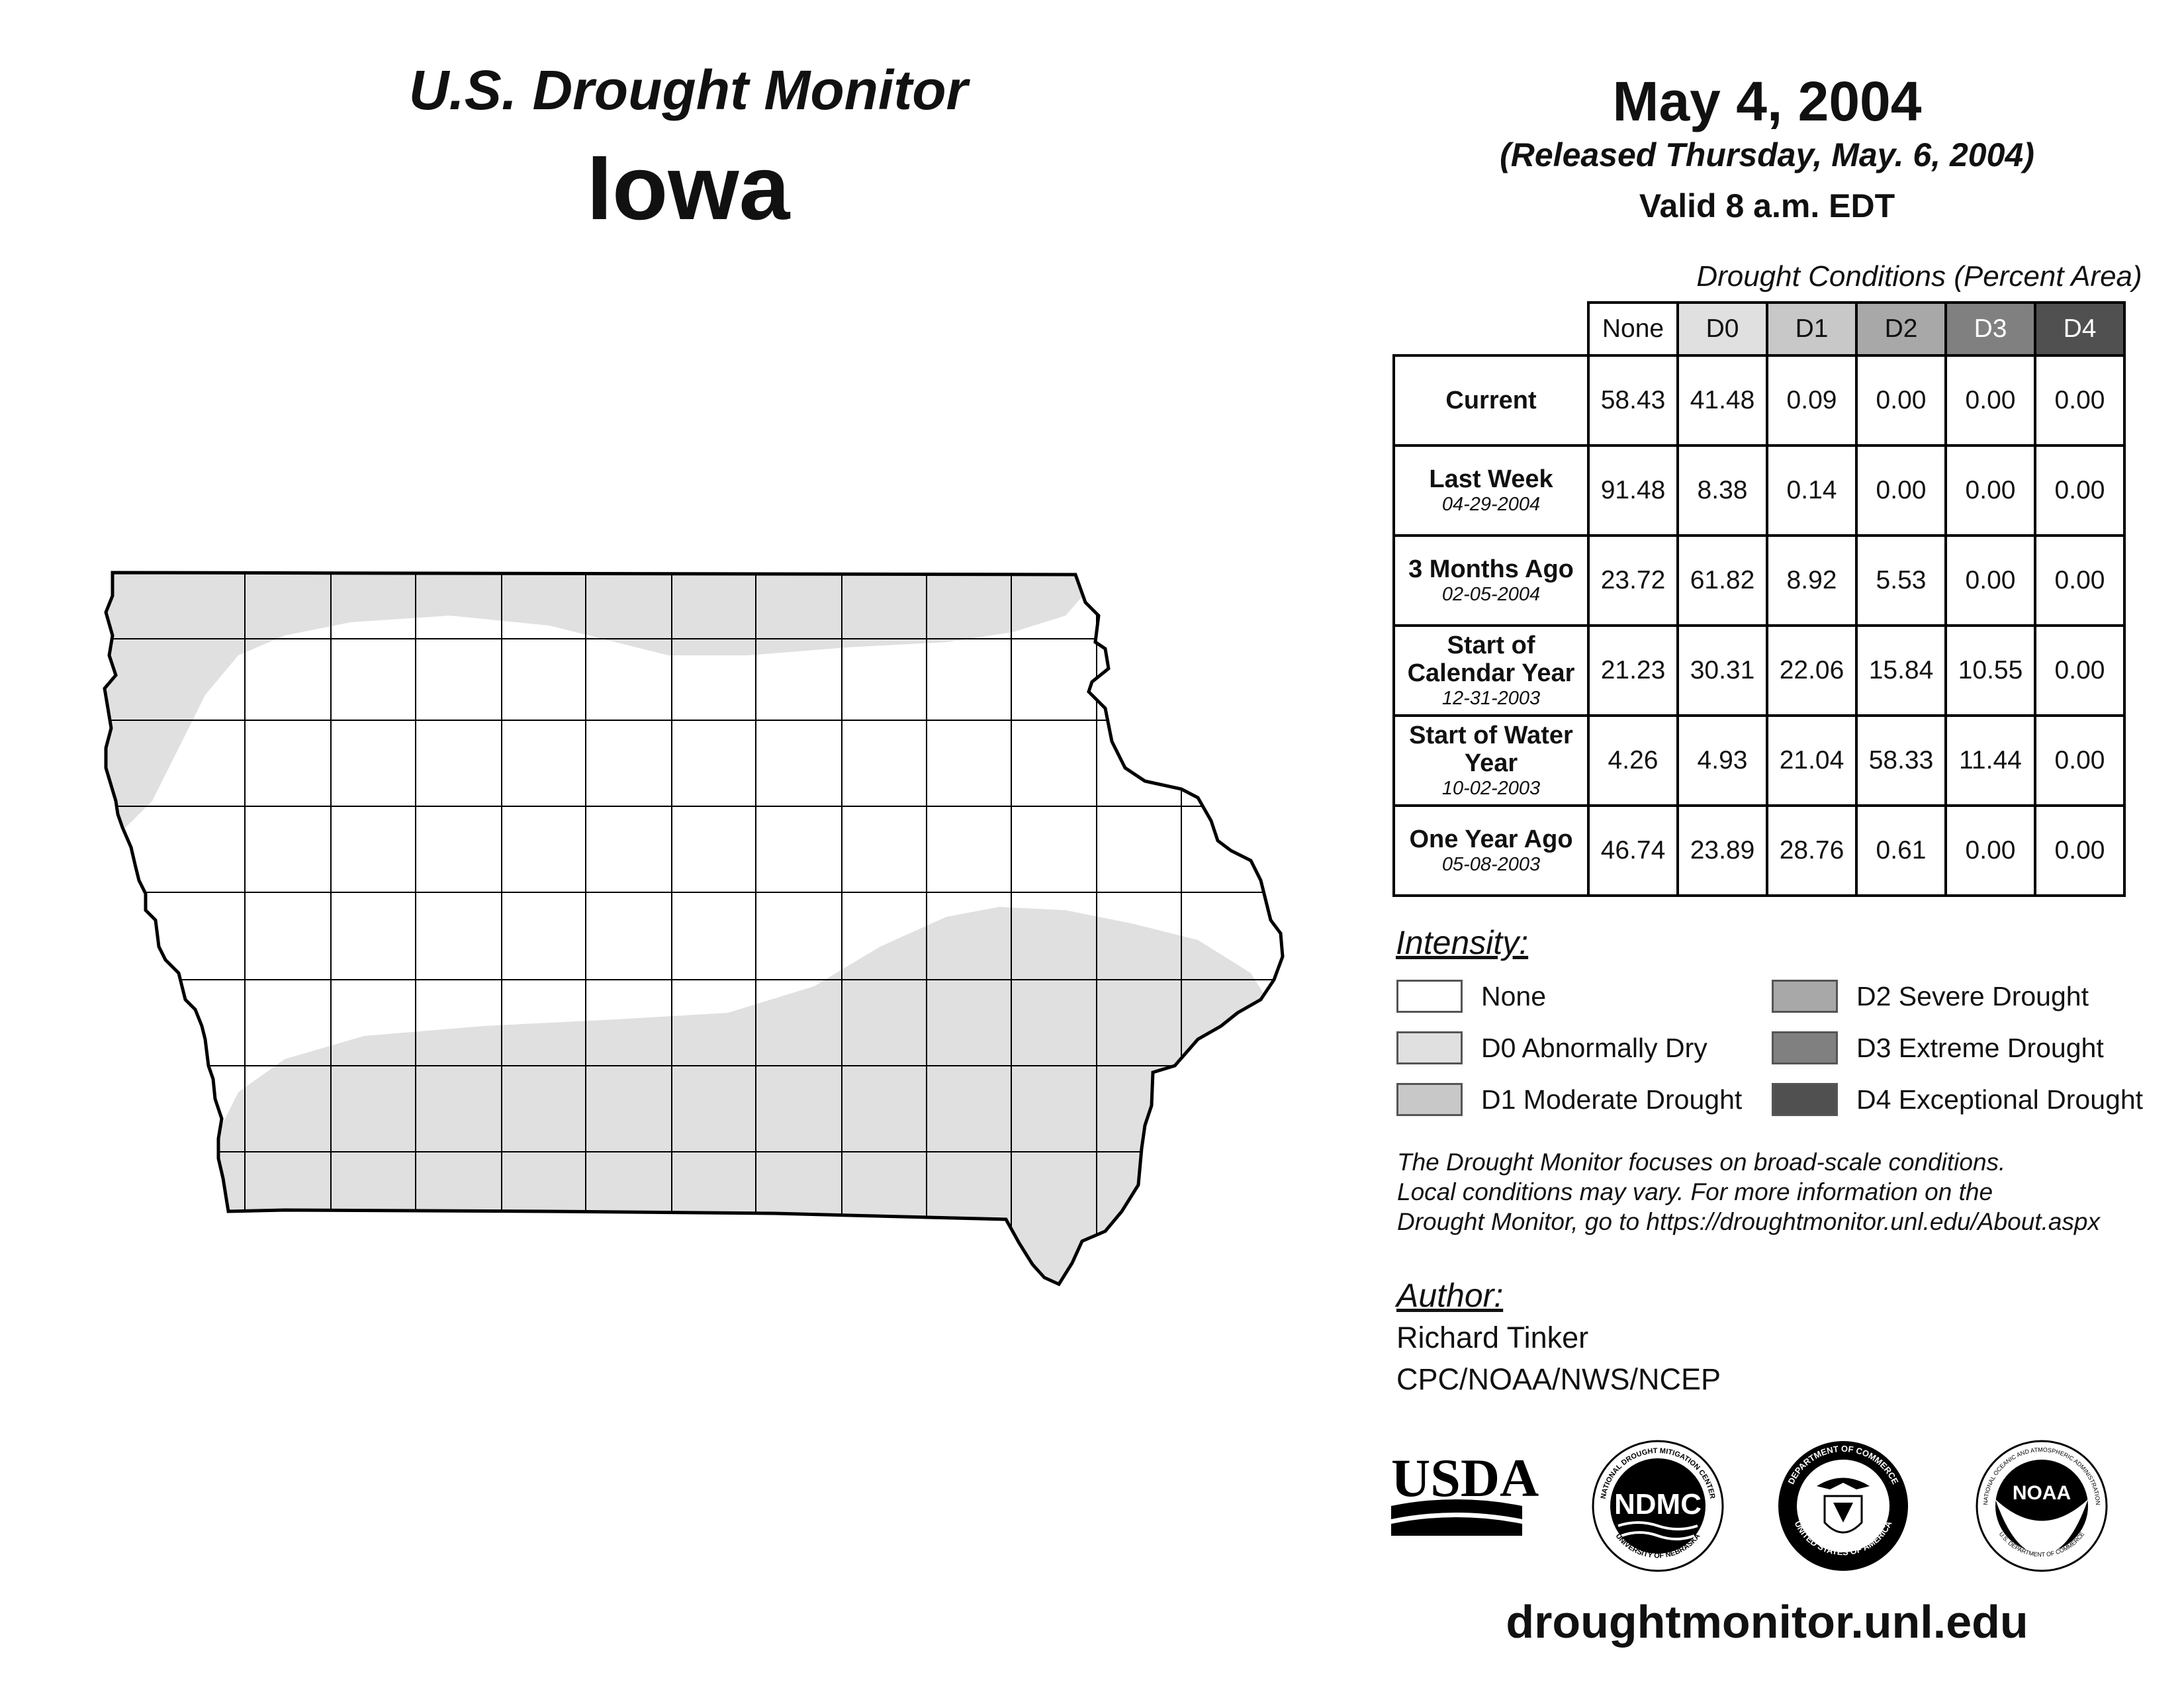 This screenshot has width=2184, height=1688. I want to click on release-date: (Released Thursday, May. 6, 2004), so click(1767, 154).